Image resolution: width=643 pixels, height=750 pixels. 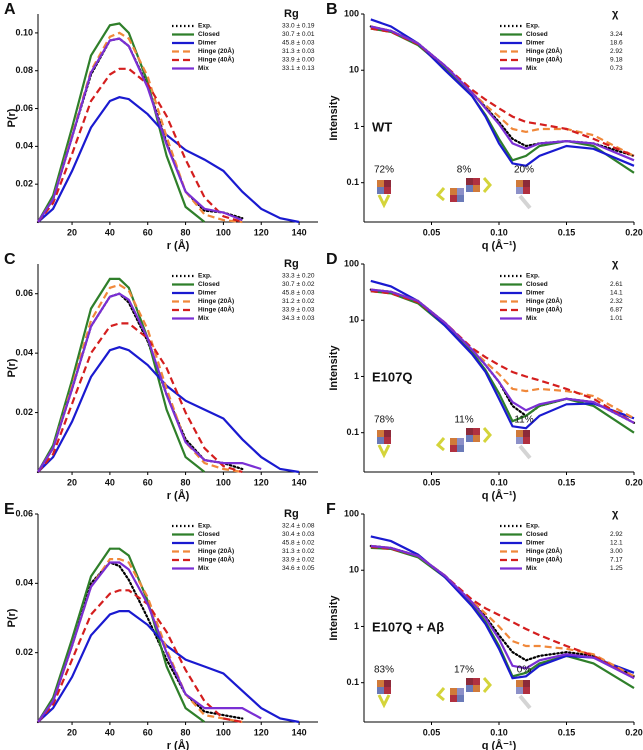 What do you see at coordinates (356, 626) in the screenshot?
I see `y-tick-label: 1` at bounding box center [356, 626].